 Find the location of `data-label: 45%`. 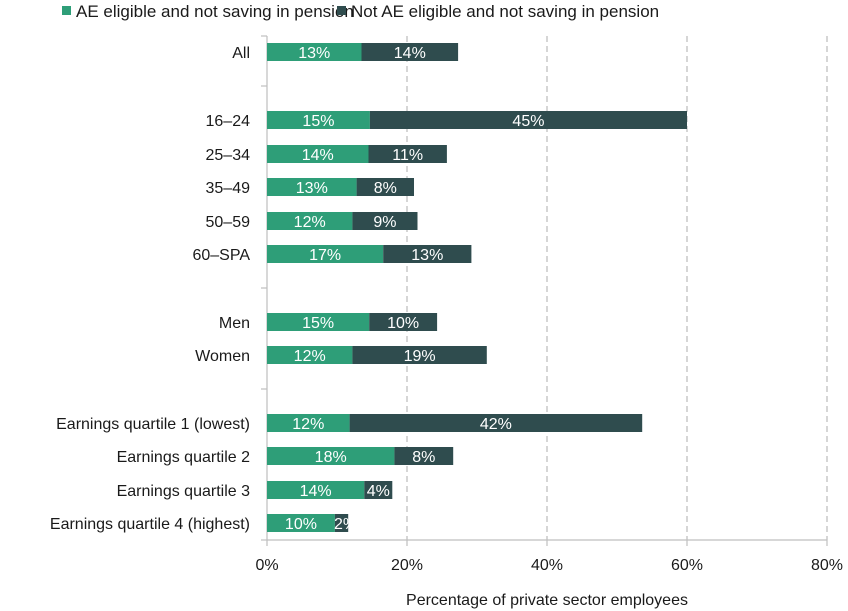

data-label: 45% is located at coordinates (528, 121).